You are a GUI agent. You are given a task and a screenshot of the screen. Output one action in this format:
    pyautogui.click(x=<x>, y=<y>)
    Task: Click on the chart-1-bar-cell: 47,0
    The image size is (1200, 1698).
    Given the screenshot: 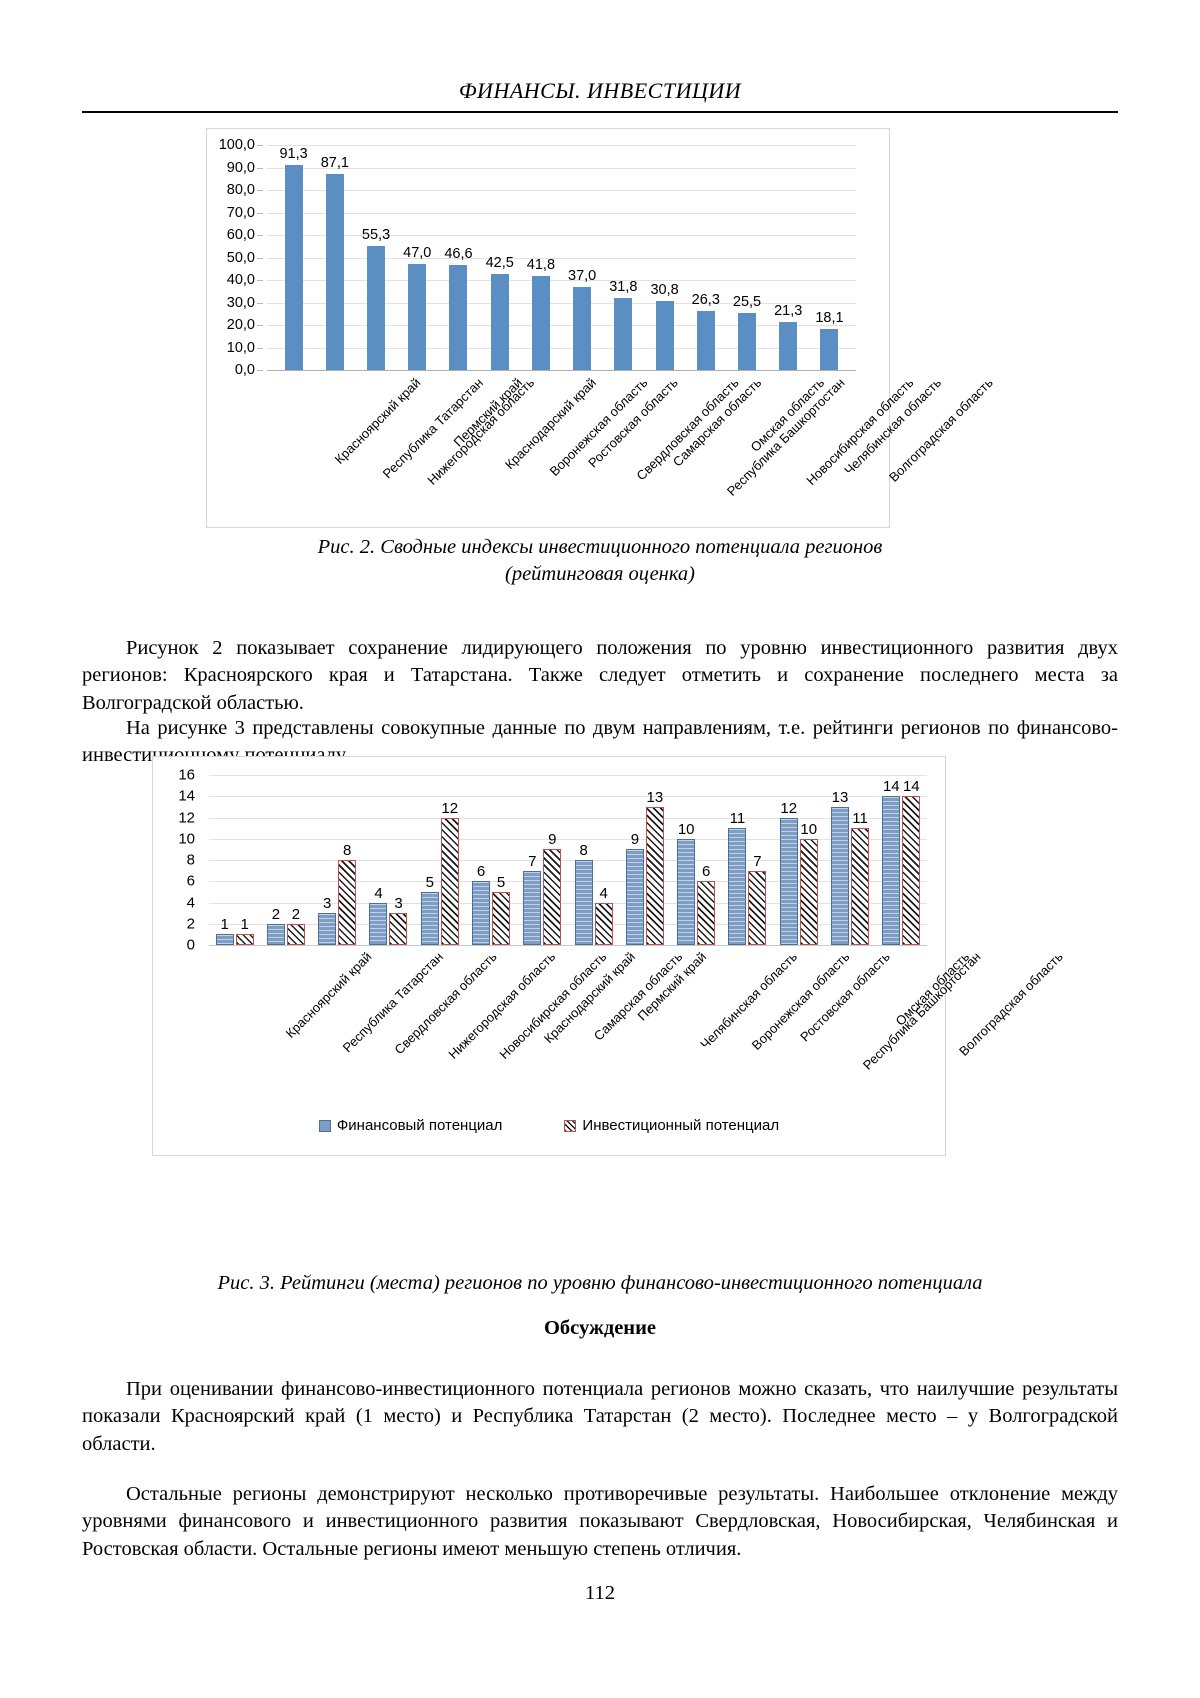 What is the action you would take?
    pyautogui.click(x=417, y=257)
    